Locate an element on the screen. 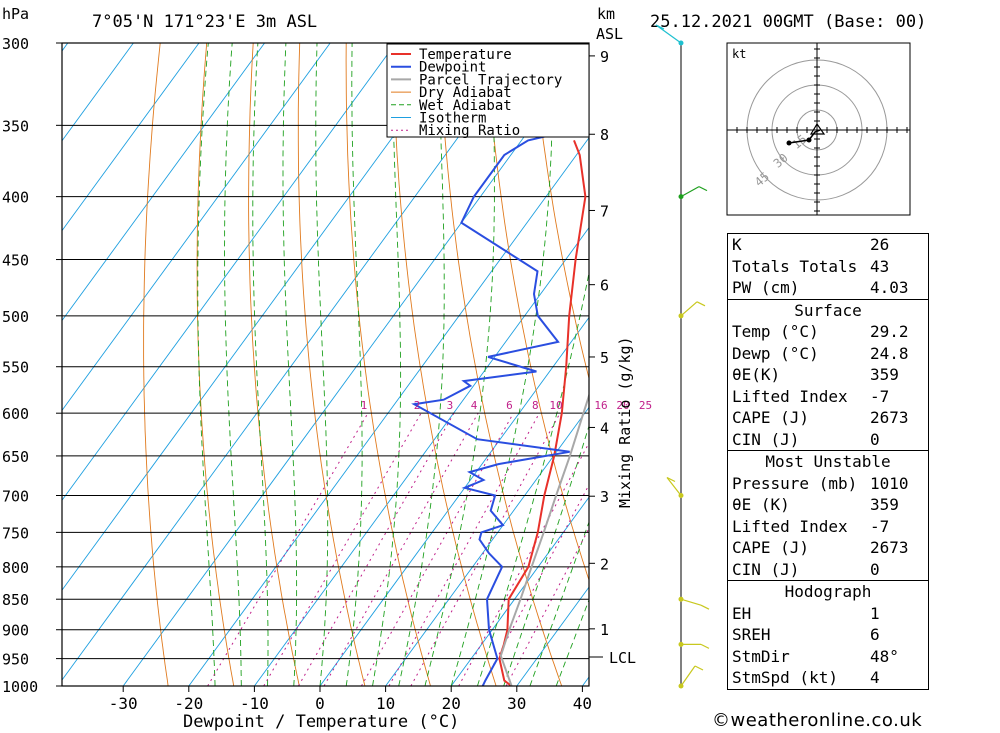  surface-temp-value: 29.2 is located at coordinates (889, 331).